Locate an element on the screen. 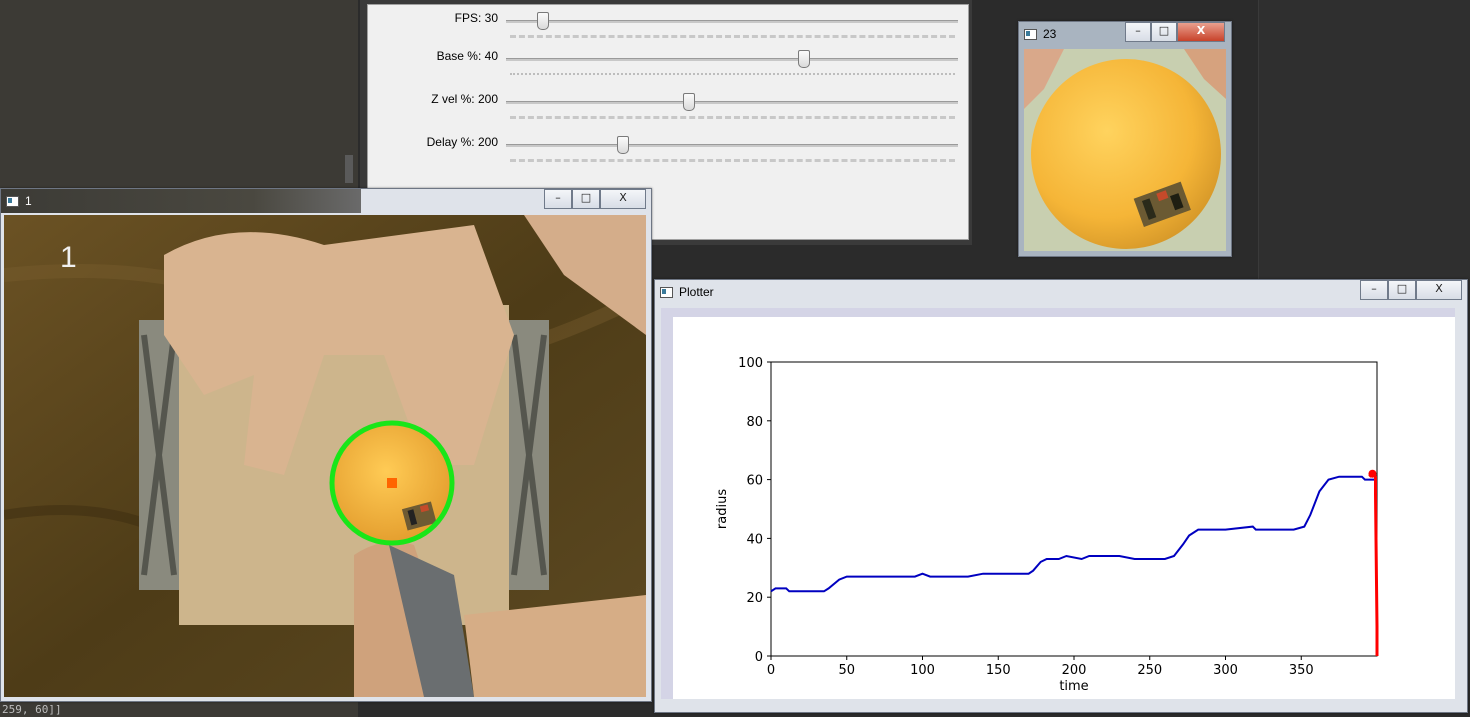  y-tick-label: 20 is located at coordinates (754, 598).